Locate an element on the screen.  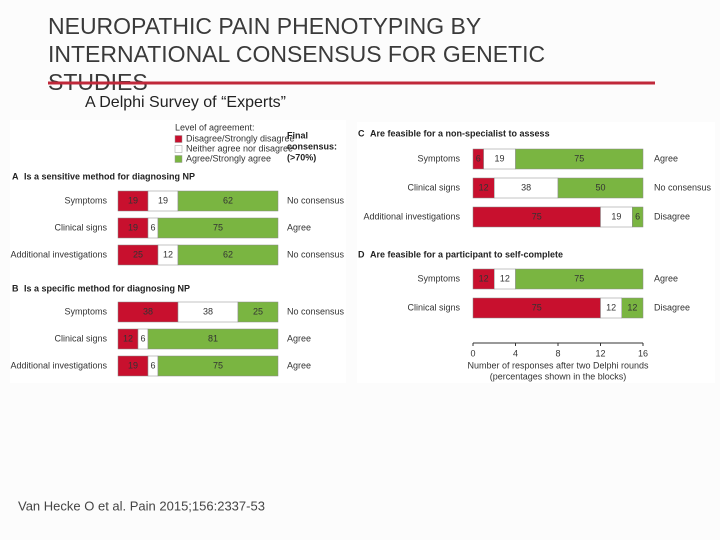
value-label: 50 is located at coordinates (600, 187).